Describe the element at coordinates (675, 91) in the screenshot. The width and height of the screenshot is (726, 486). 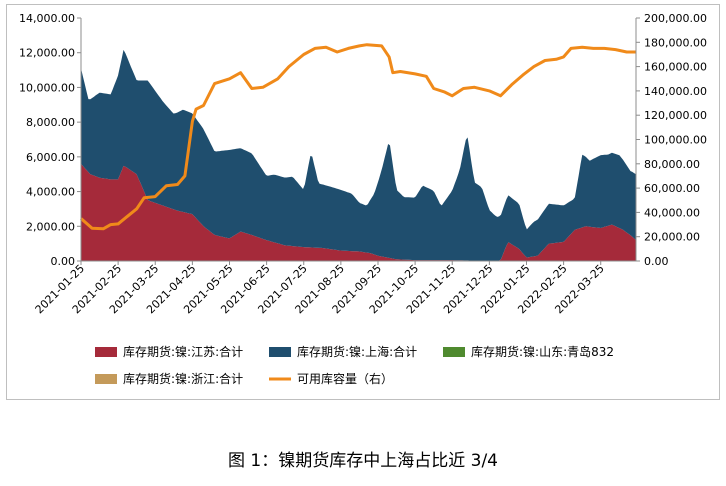
I see `y-right-tick-label: 140,000.00` at that location.